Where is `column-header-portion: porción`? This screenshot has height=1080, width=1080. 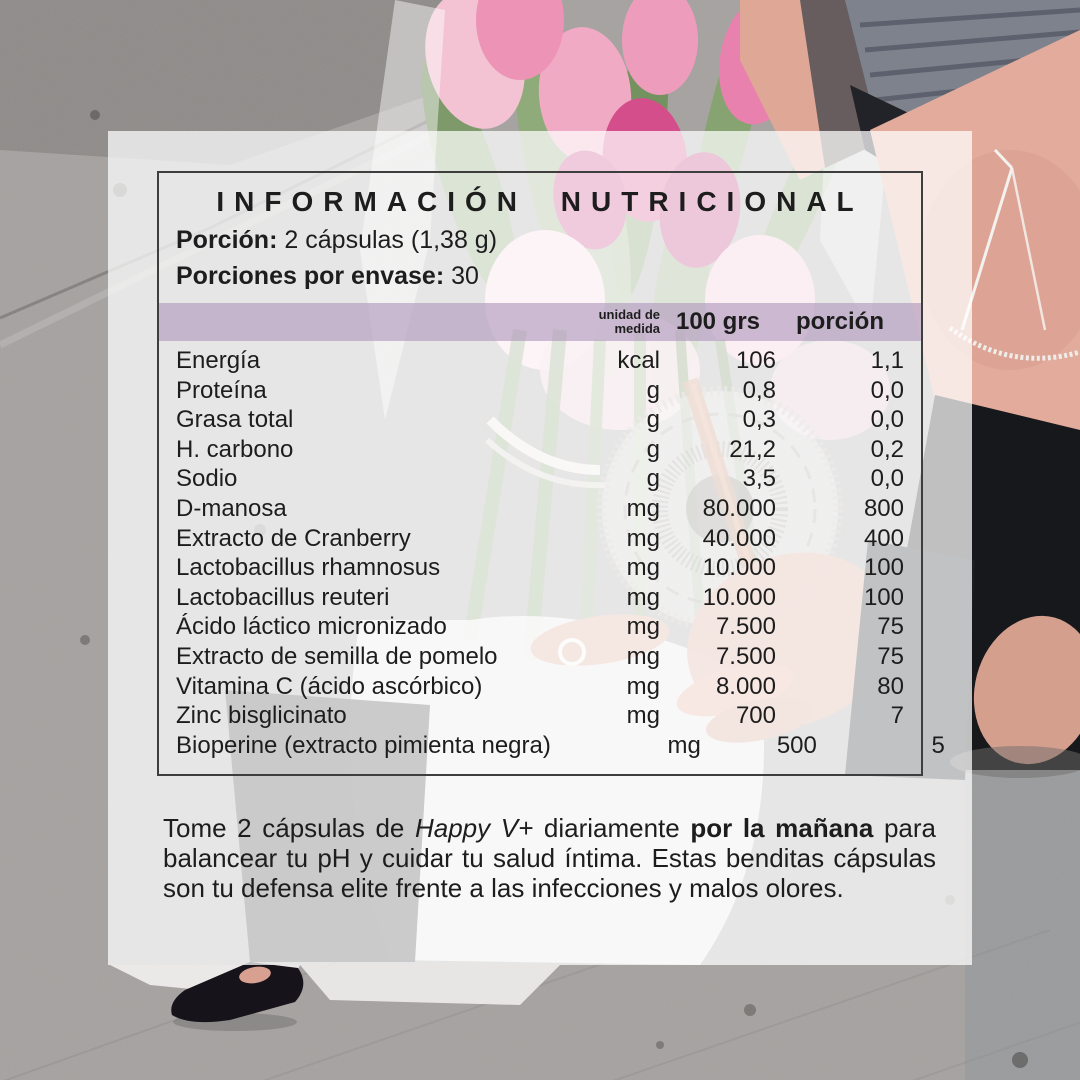
column-header-portion: porción is located at coordinates (840, 321).